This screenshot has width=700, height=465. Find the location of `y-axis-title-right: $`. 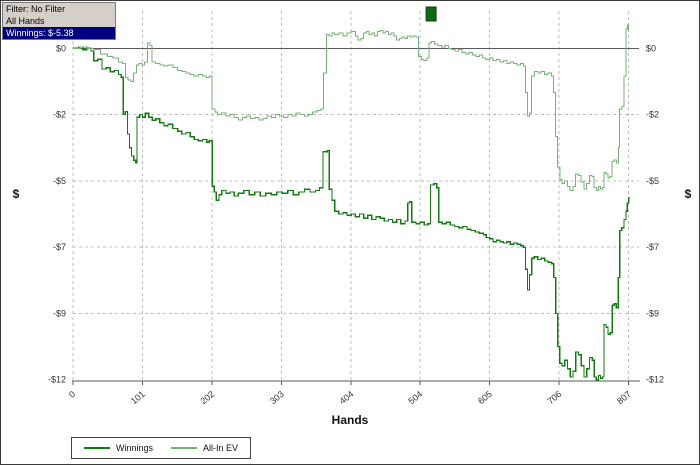

y-axis-title-right: $ is located at coordinates (688, 194).